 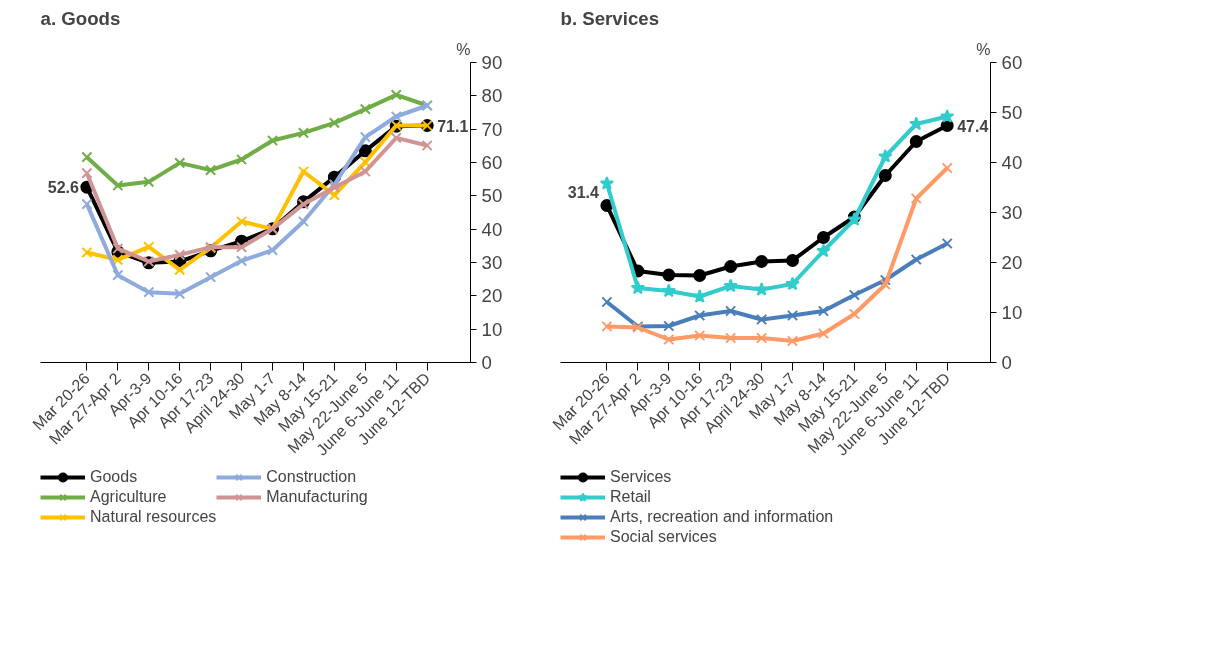 What do you see at coordinates (317, 497) in the screenshot?
I see `legend-label: Manufacturing` at bounding box center [317, 497].